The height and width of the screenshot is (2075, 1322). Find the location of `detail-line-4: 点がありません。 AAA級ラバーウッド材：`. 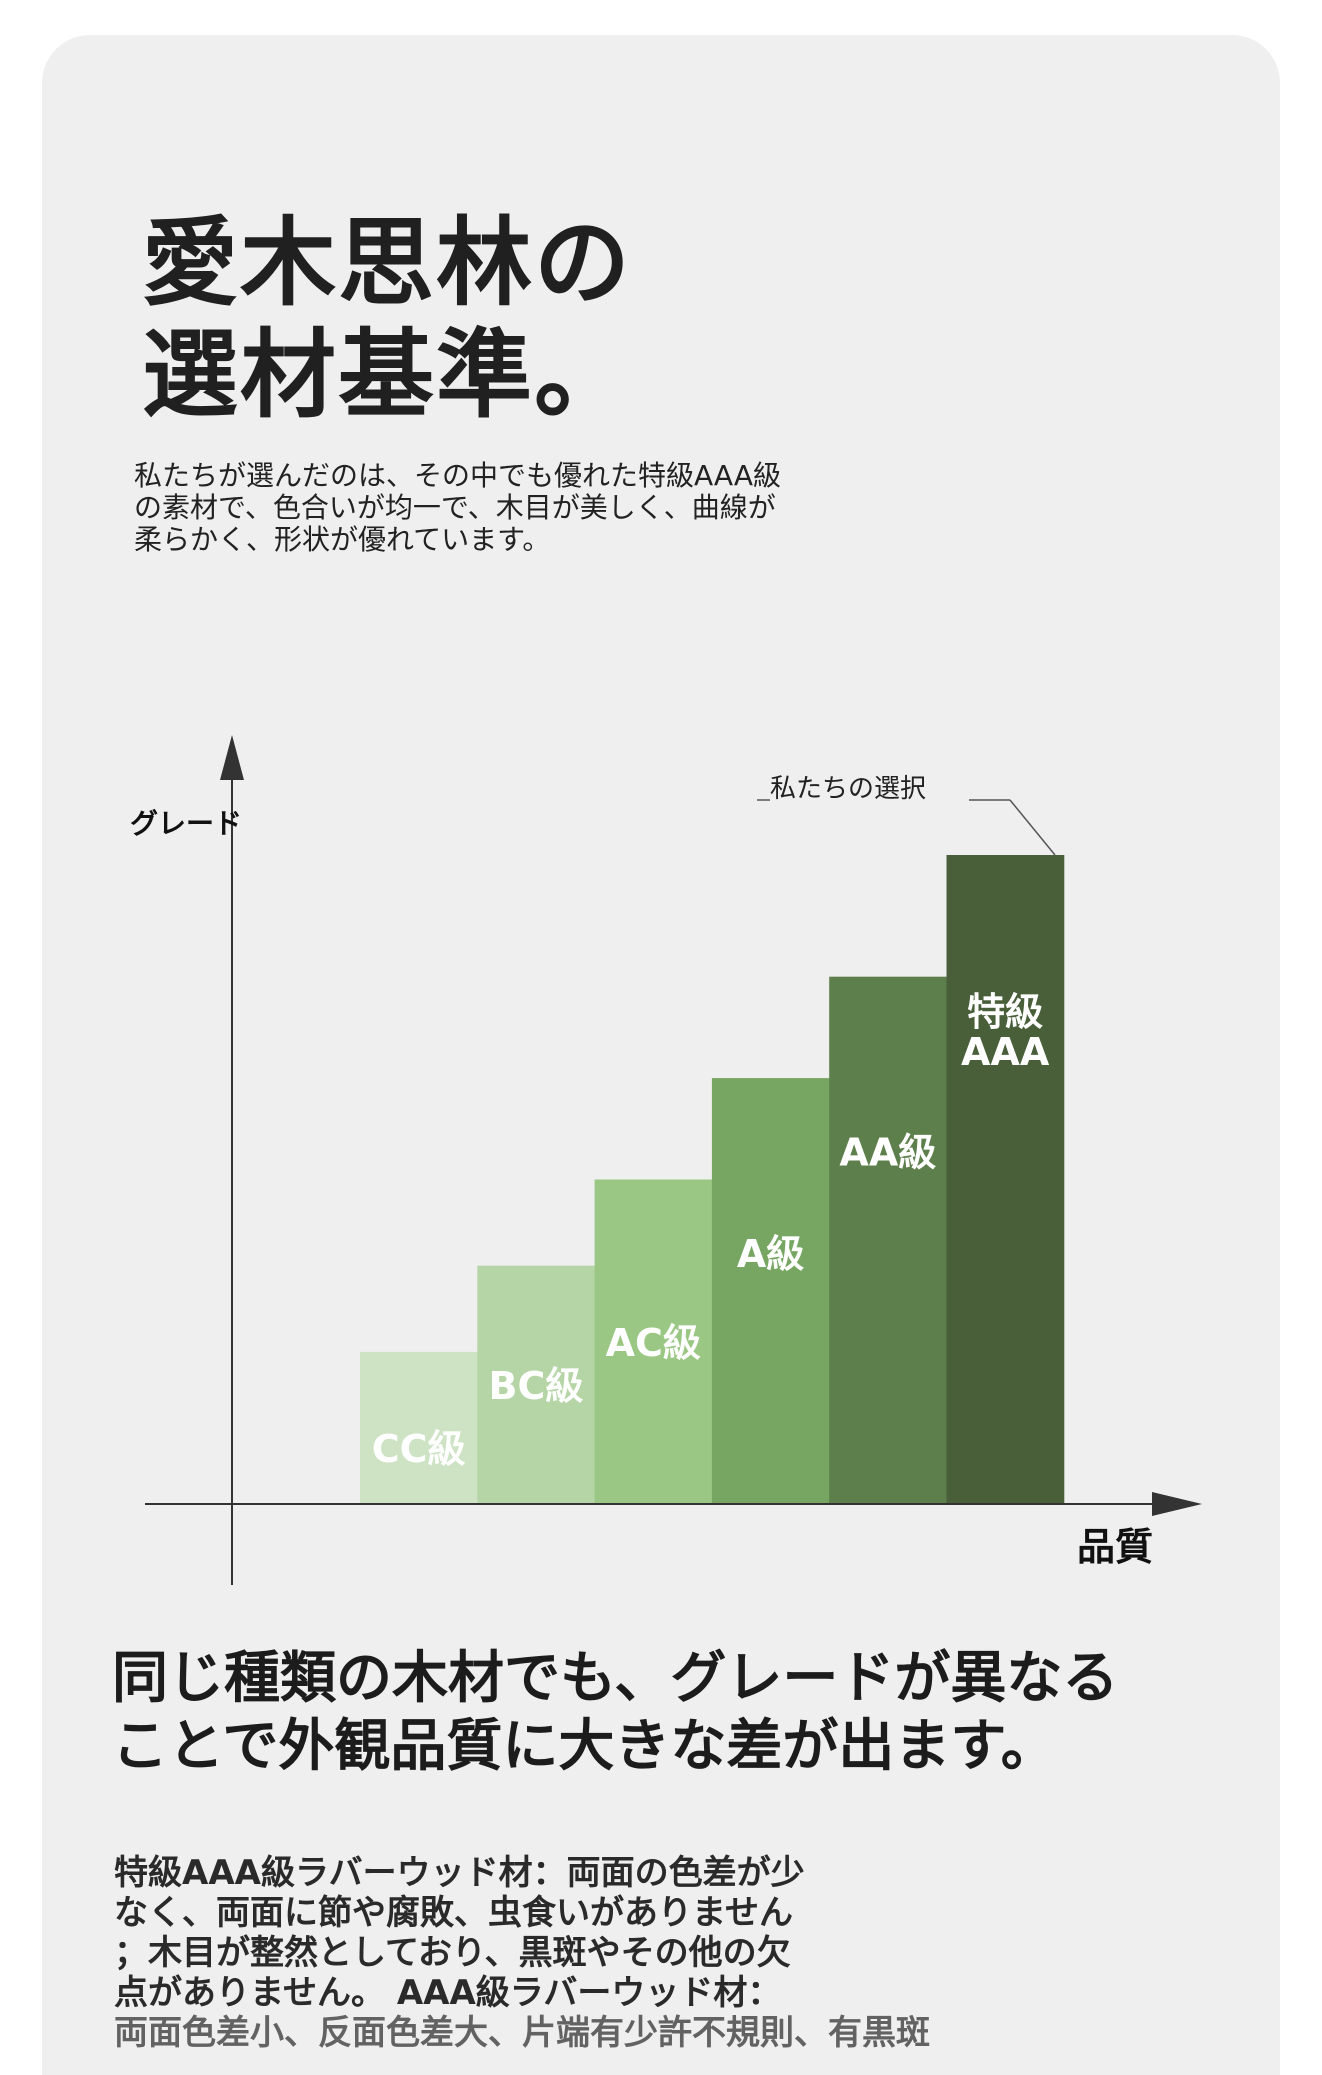

detail-line-4: 点がありません。 AAA級ラバーウッド材： is located at coordinates (448, 1993).